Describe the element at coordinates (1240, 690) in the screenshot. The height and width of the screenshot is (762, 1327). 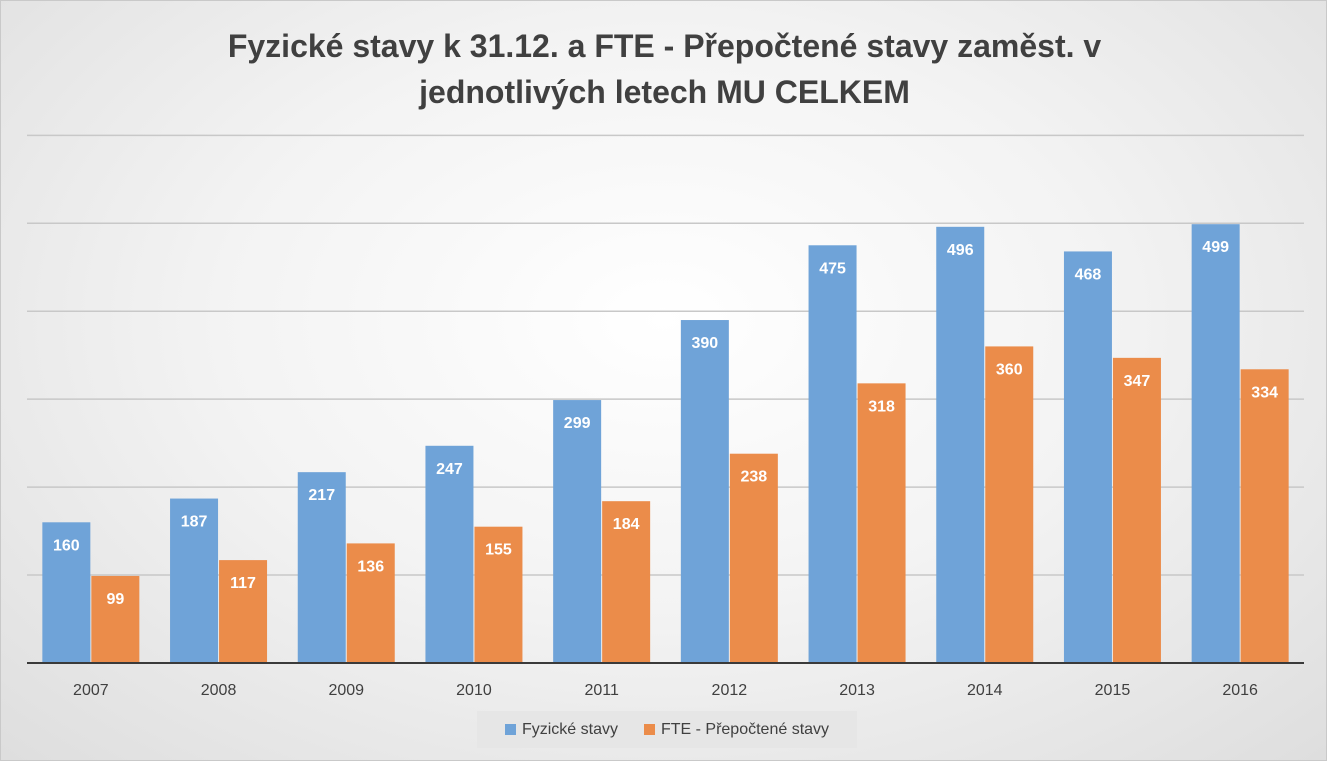
I see `x-tick-label: 2016` at that location.